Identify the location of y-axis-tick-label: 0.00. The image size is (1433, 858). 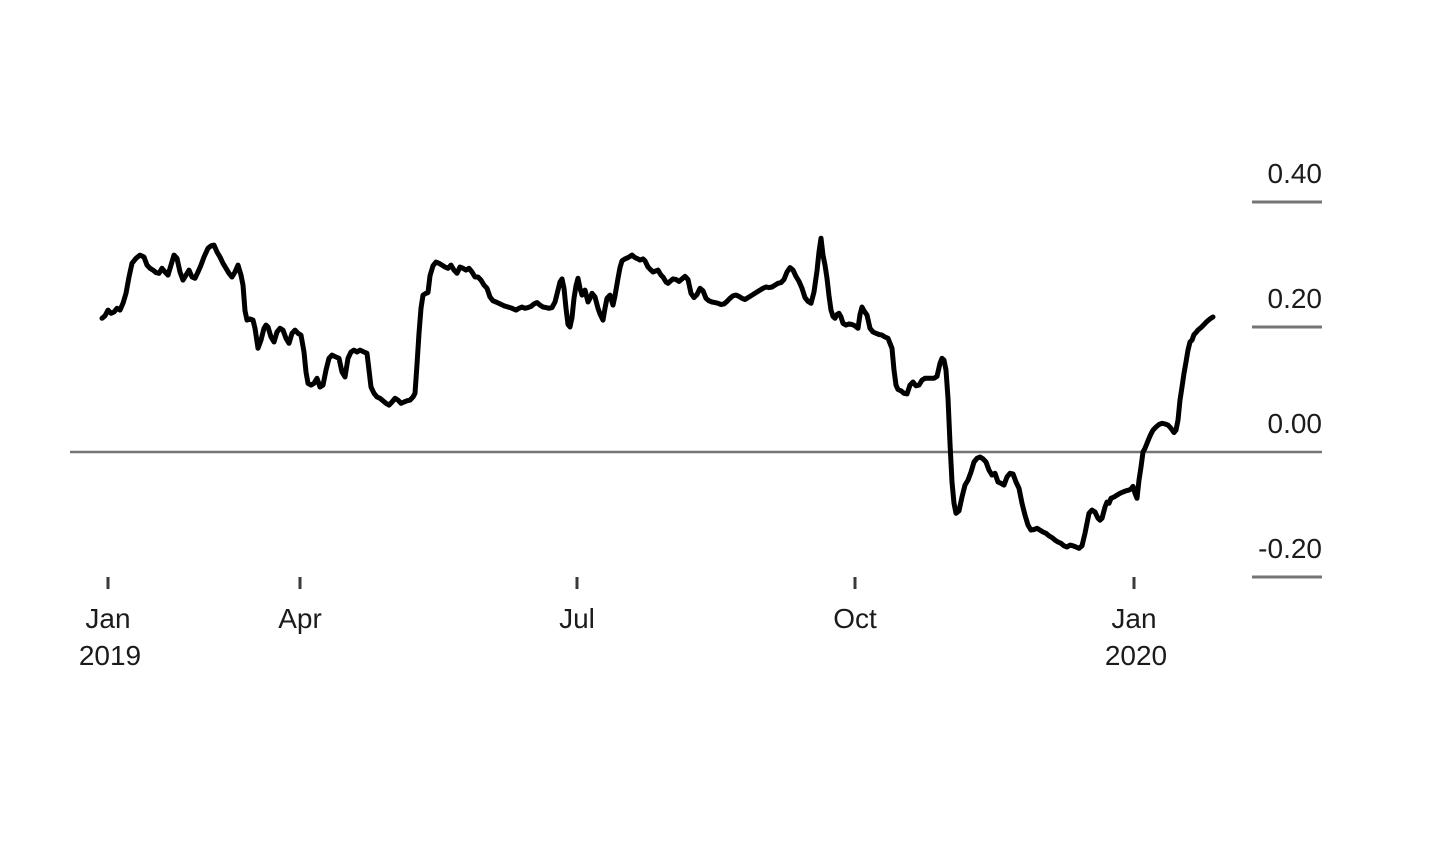
(1295, 423).